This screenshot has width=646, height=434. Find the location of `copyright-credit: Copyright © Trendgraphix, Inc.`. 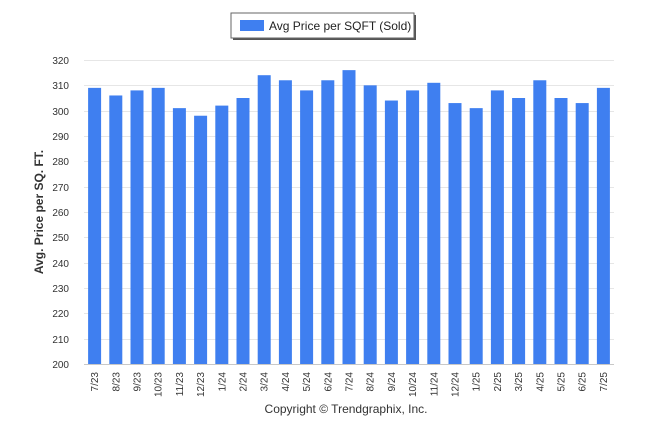

copyright-credit: Copyright © Trendgraphix, Inc. is located at coordinates (346, 409).